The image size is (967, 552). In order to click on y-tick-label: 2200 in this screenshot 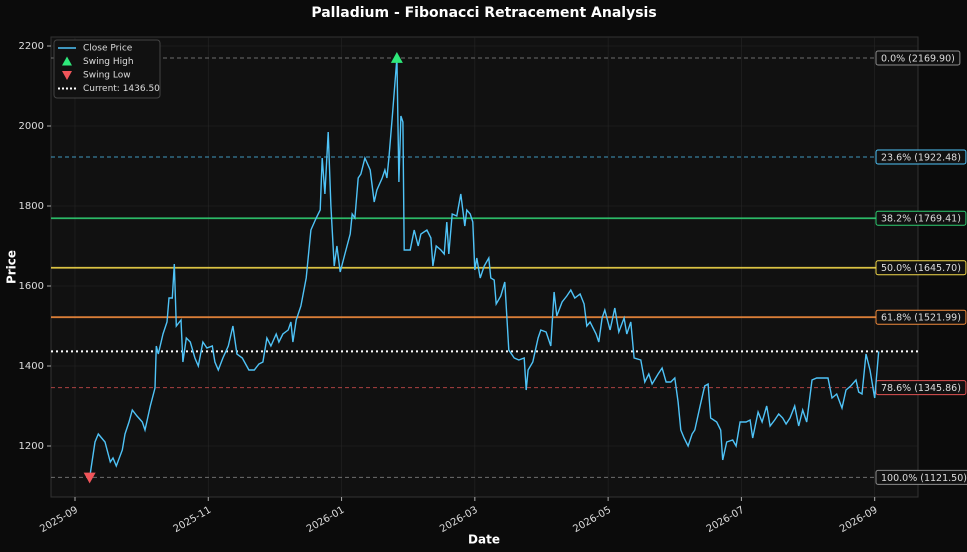, I will do `click(31, 46)`.